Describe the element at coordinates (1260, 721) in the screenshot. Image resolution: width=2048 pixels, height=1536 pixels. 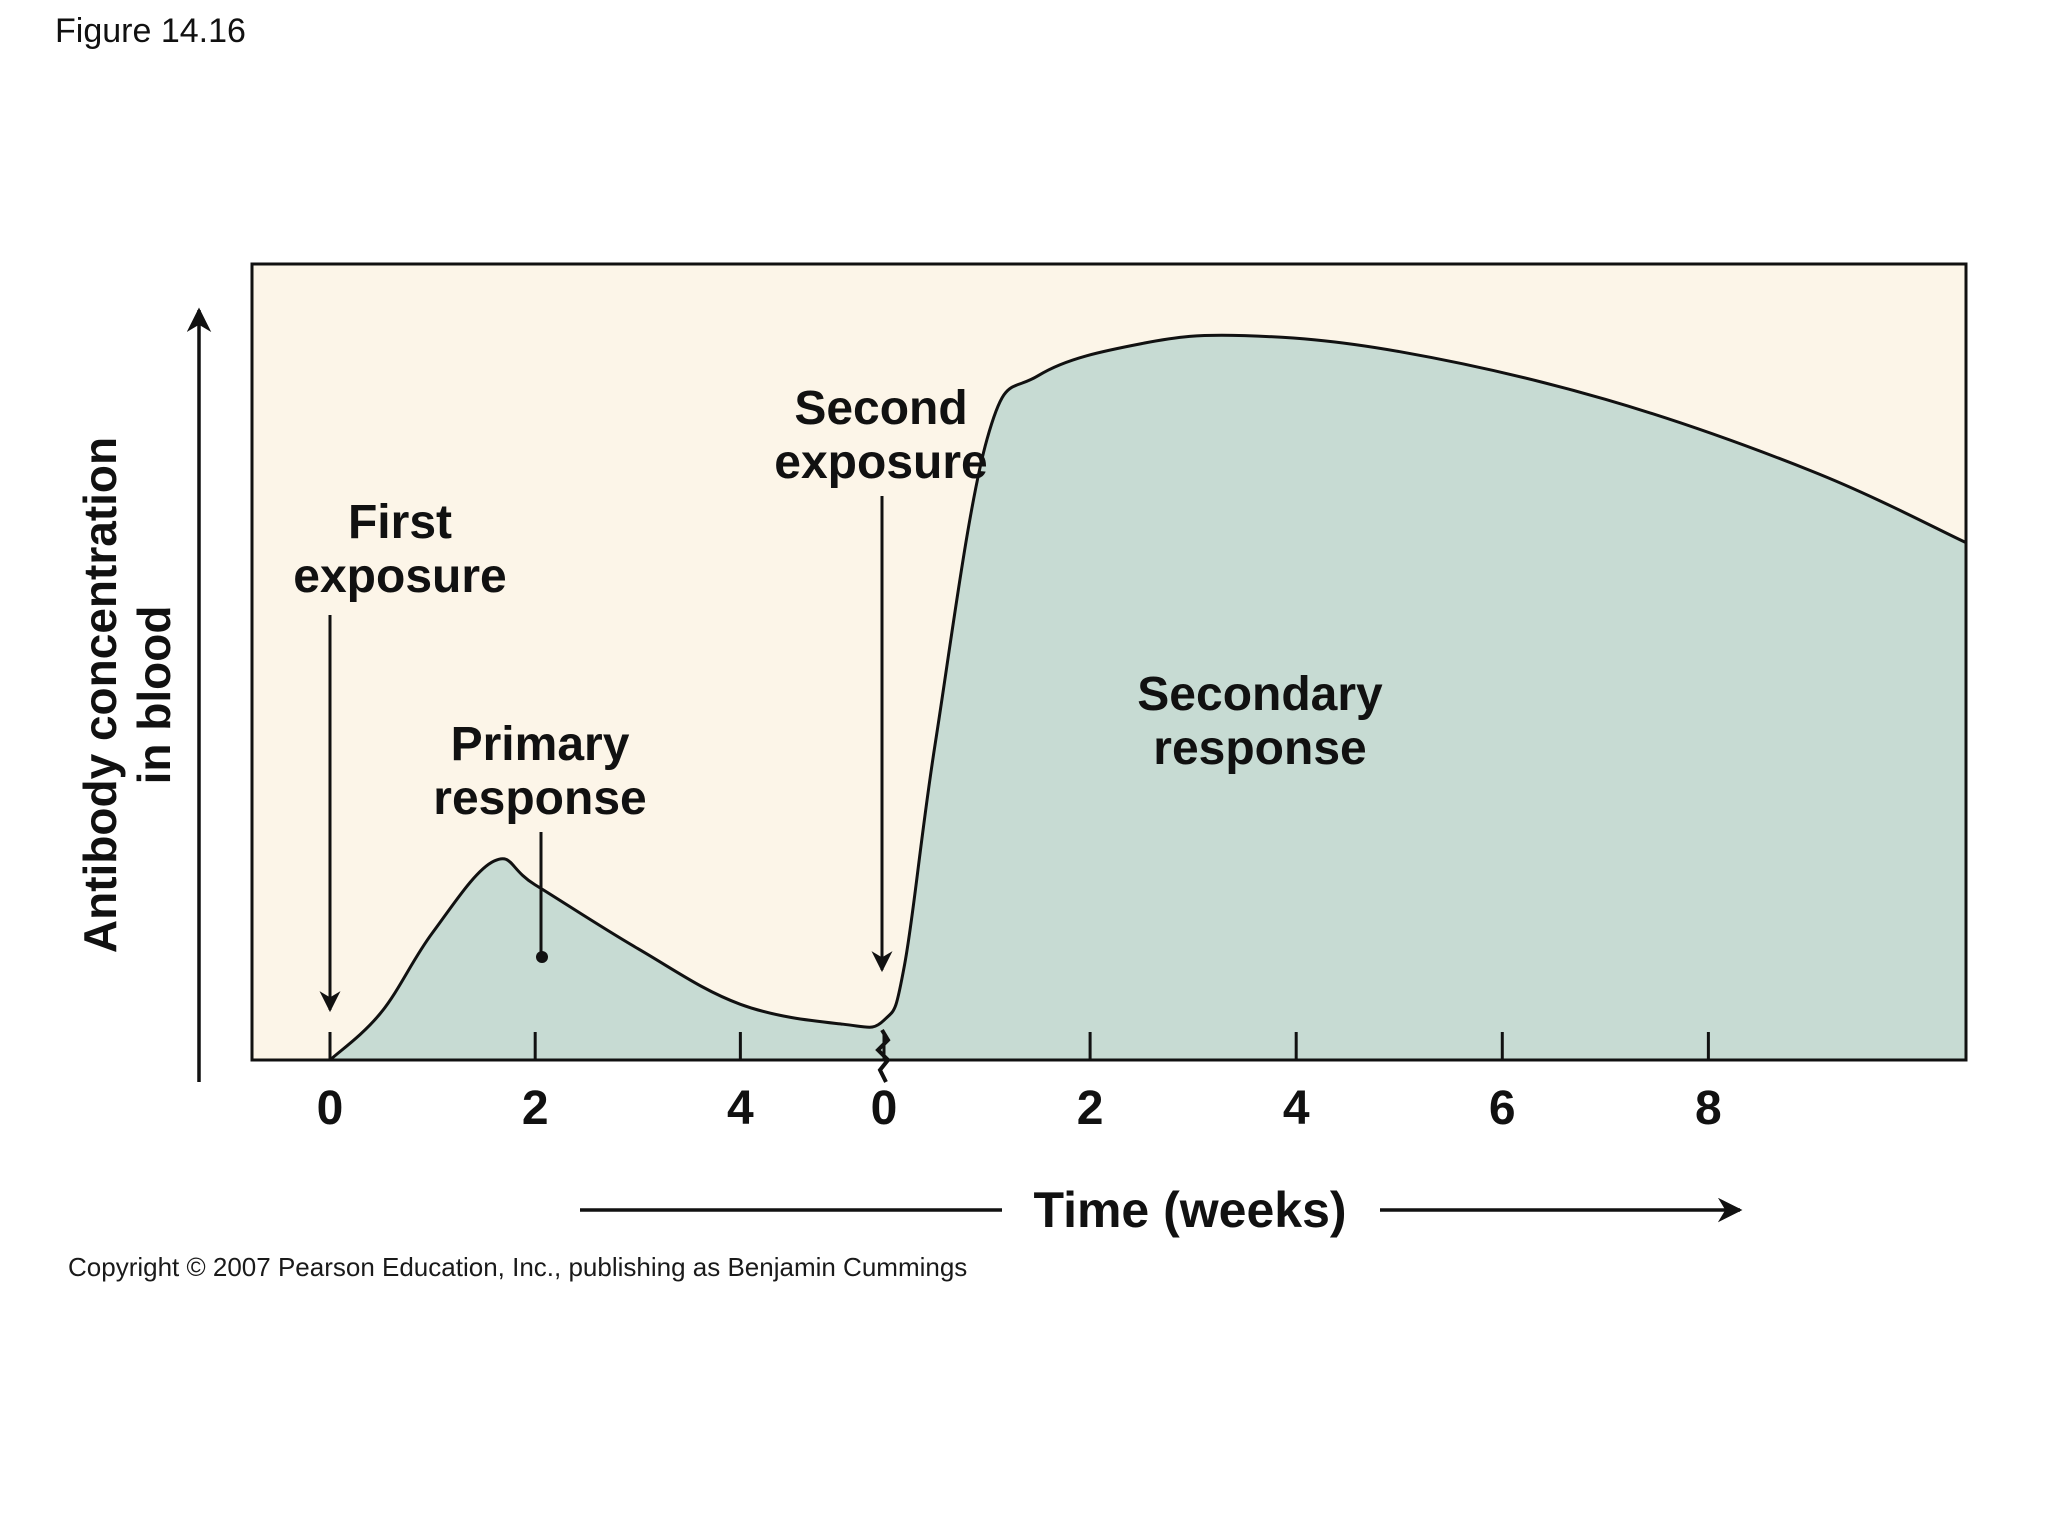
I see `secondary-response-label: Secondary response` at that location.